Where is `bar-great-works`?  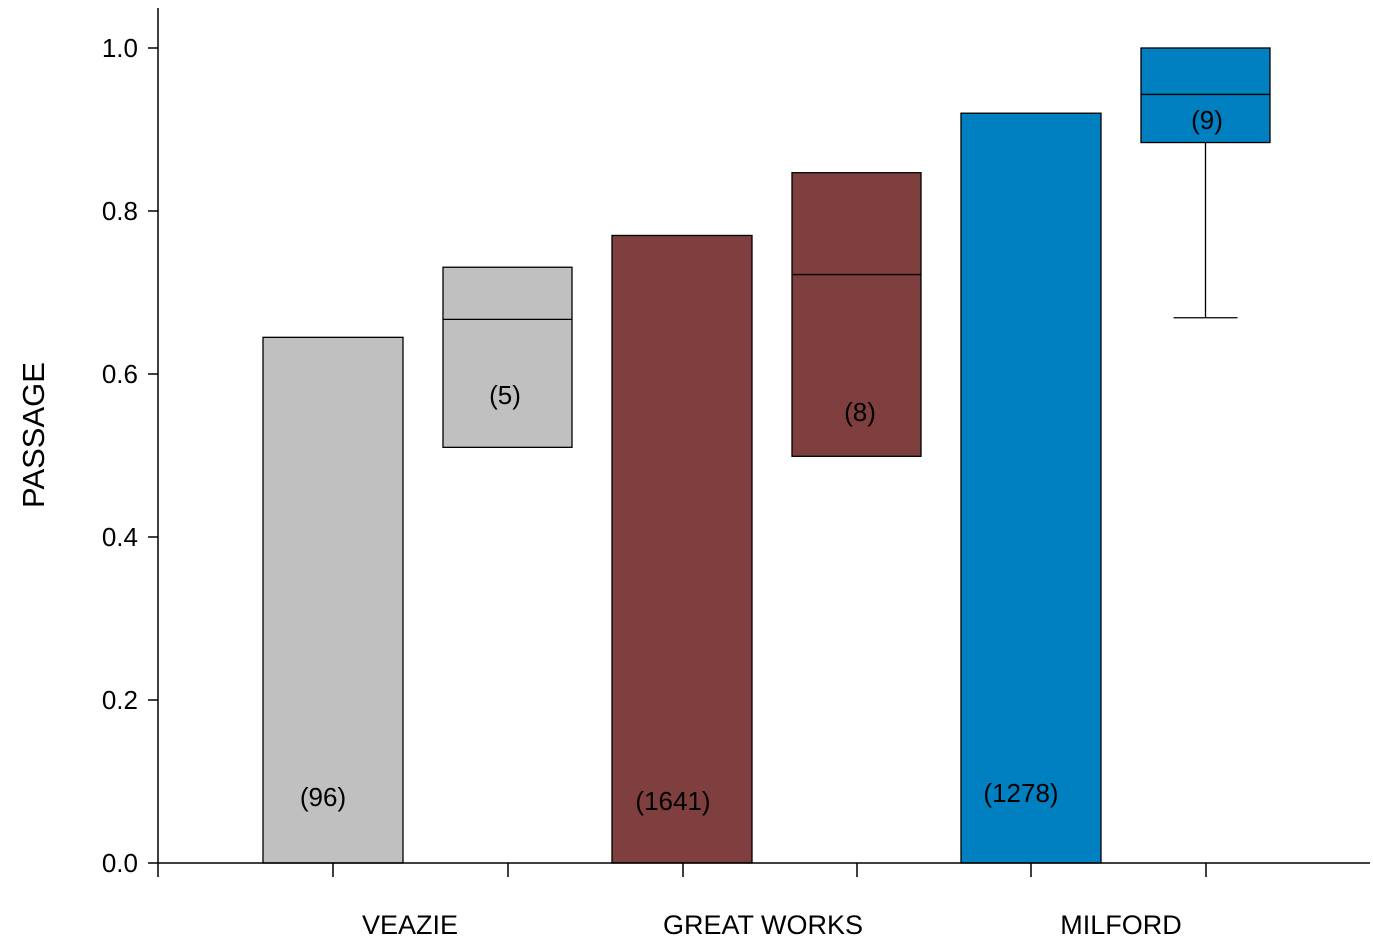 bar-great-works is located at coordinates (682, 549).